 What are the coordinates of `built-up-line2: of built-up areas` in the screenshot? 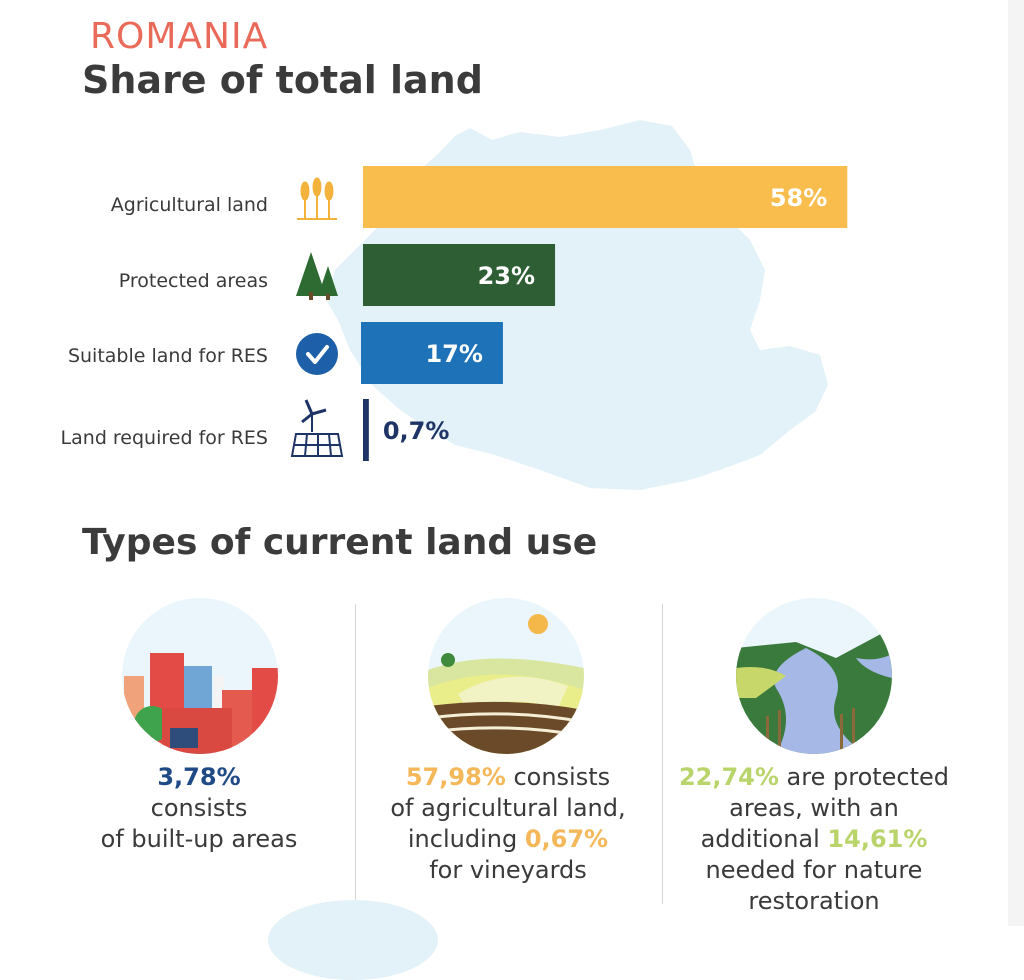 It's located at (199, 839).